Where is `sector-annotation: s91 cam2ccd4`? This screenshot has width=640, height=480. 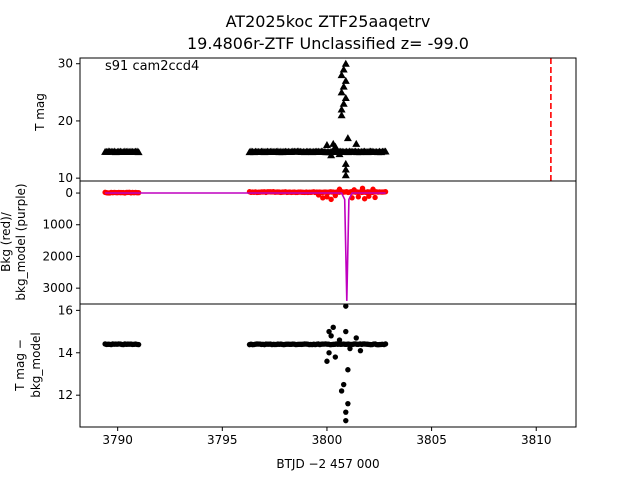
sector-annotation: s91 cam2ccd4 is located at coordinates (152, 66).